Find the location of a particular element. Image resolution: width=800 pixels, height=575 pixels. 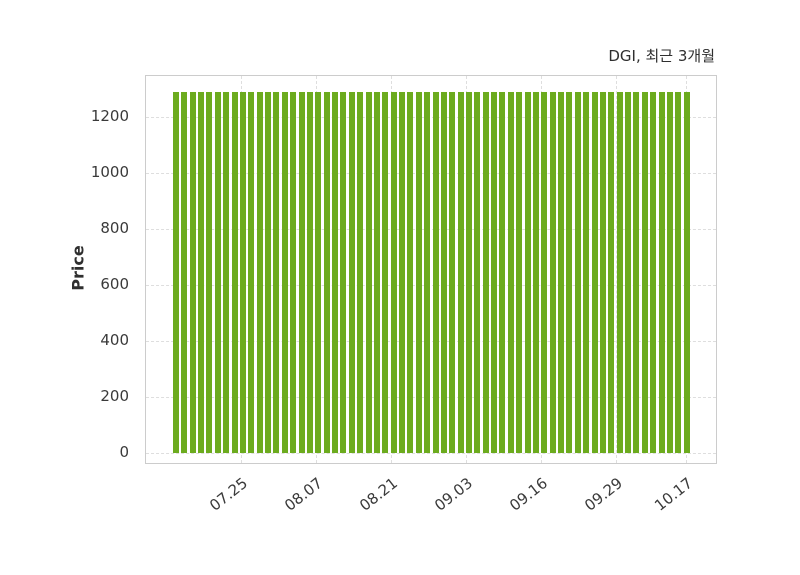

y-tick-label: 200 is located at coordinates (114, 395).